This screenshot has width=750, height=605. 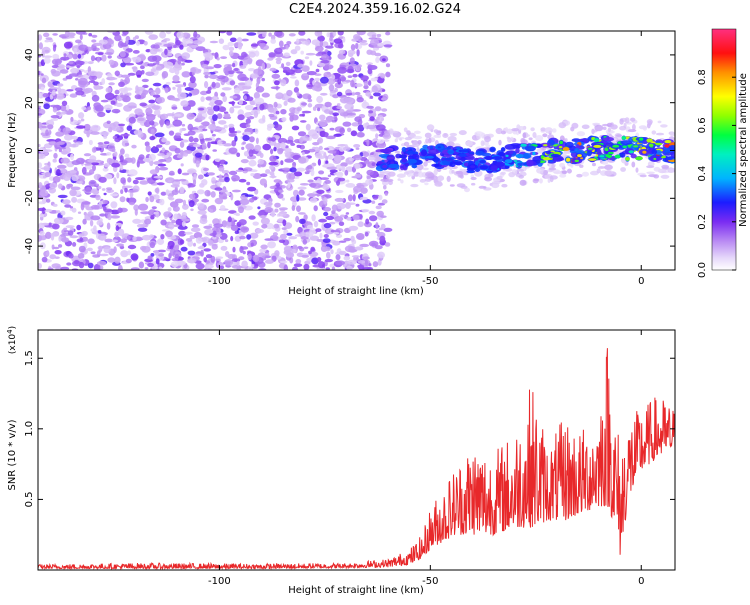 I want to click on colorbar-ticks: 0.0 0.2 0.4 0.6 0.8, so click(x=716, y=173).